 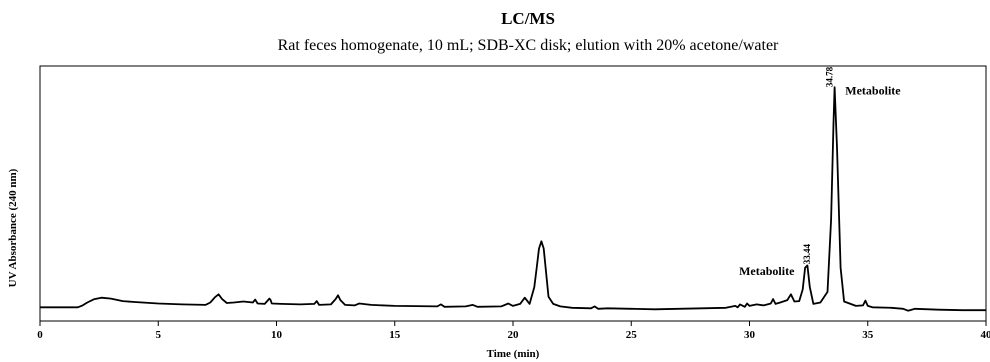 I want to click on chart-title: LC/MS, so click(x=528, y=18).